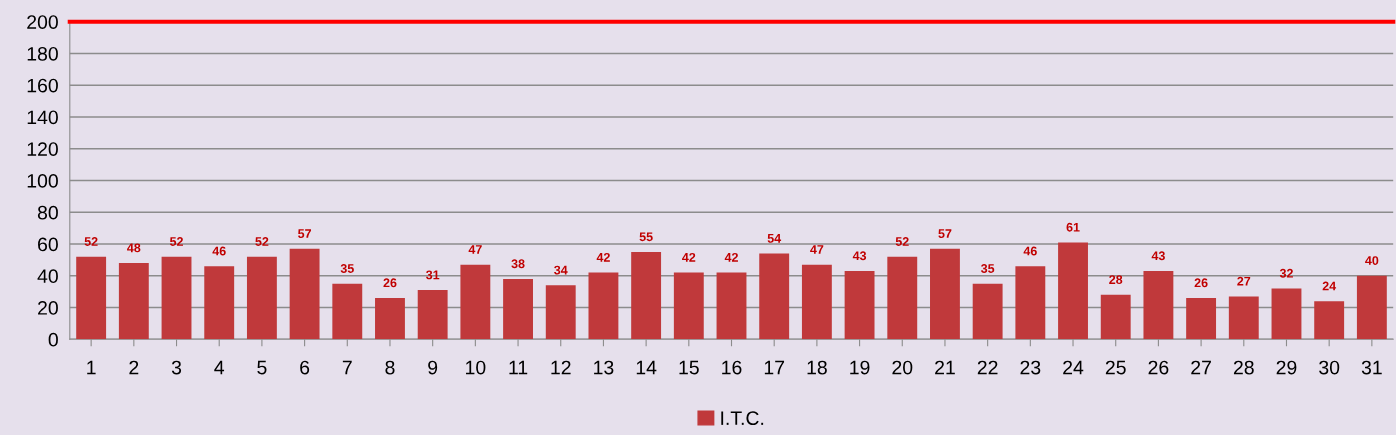 Image resolution: width=1396 pixels, height=435 pixels. Describe the element at coordinates (42, 180) in the screenshot. I see `y-tick-label: 100` at that location.